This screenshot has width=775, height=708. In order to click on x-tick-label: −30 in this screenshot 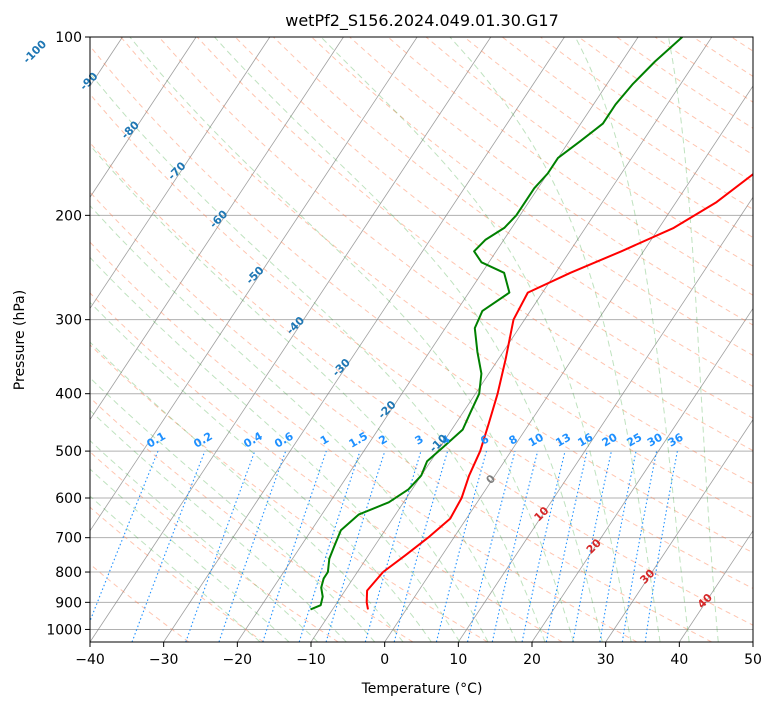, I will do `click(164, 660)`.